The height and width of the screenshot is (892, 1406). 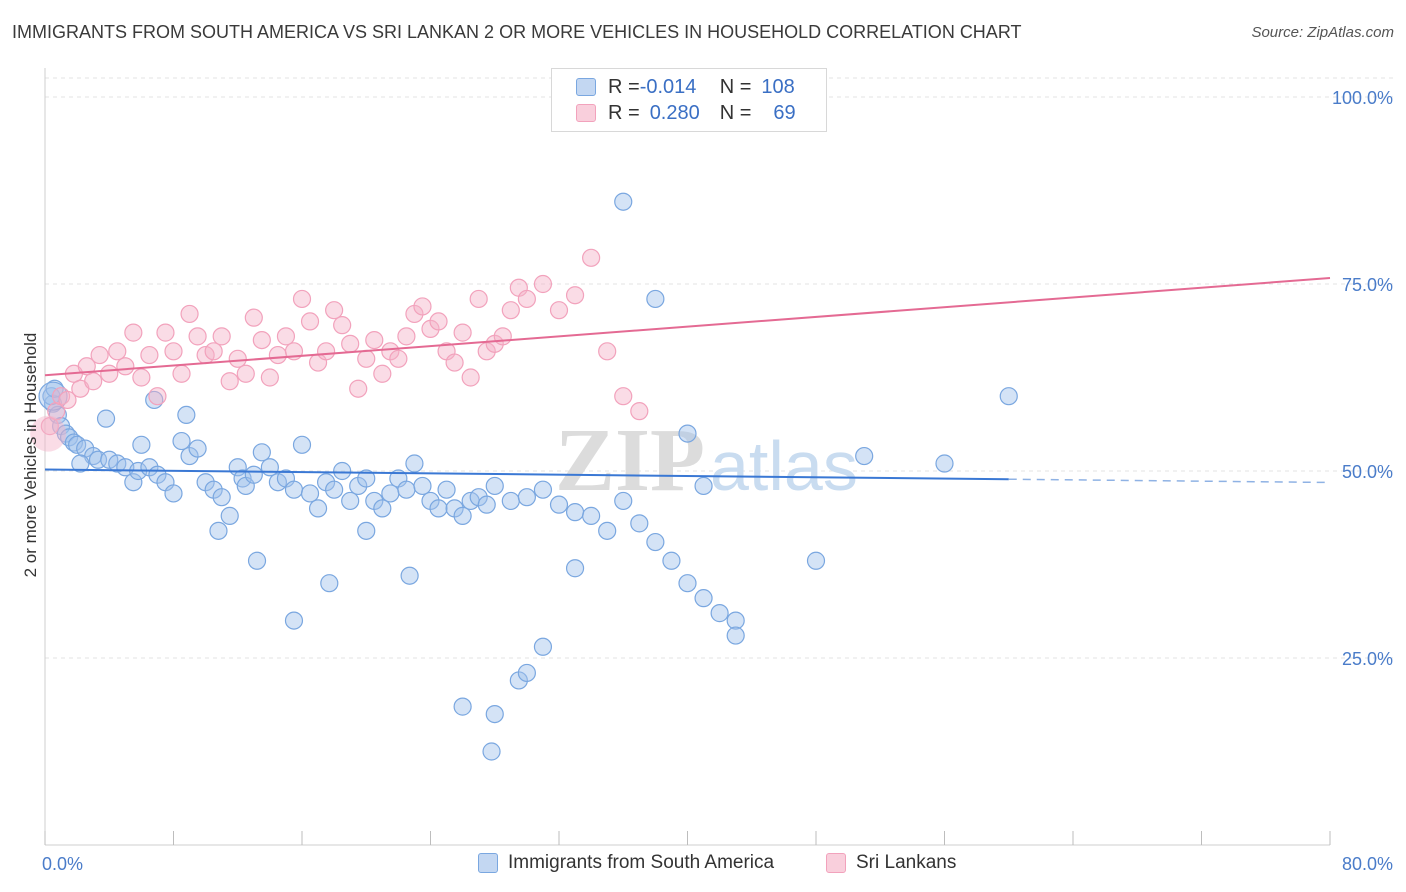 I want to click on stats-legend: R = -0.014 N = 108 R = 0.280 N = 69, so click(x=689, y=100).